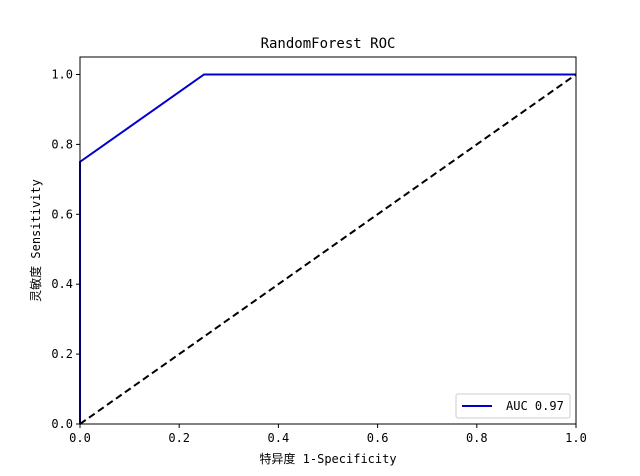 This screenshot has width=640, height=476. What do you see at coordinates (65, 249) in the screenshot?
I see `y-axis-ticks: 0.0 0.2 0.4 0.6 0.8 1.0` at bounding box center [65, 249].